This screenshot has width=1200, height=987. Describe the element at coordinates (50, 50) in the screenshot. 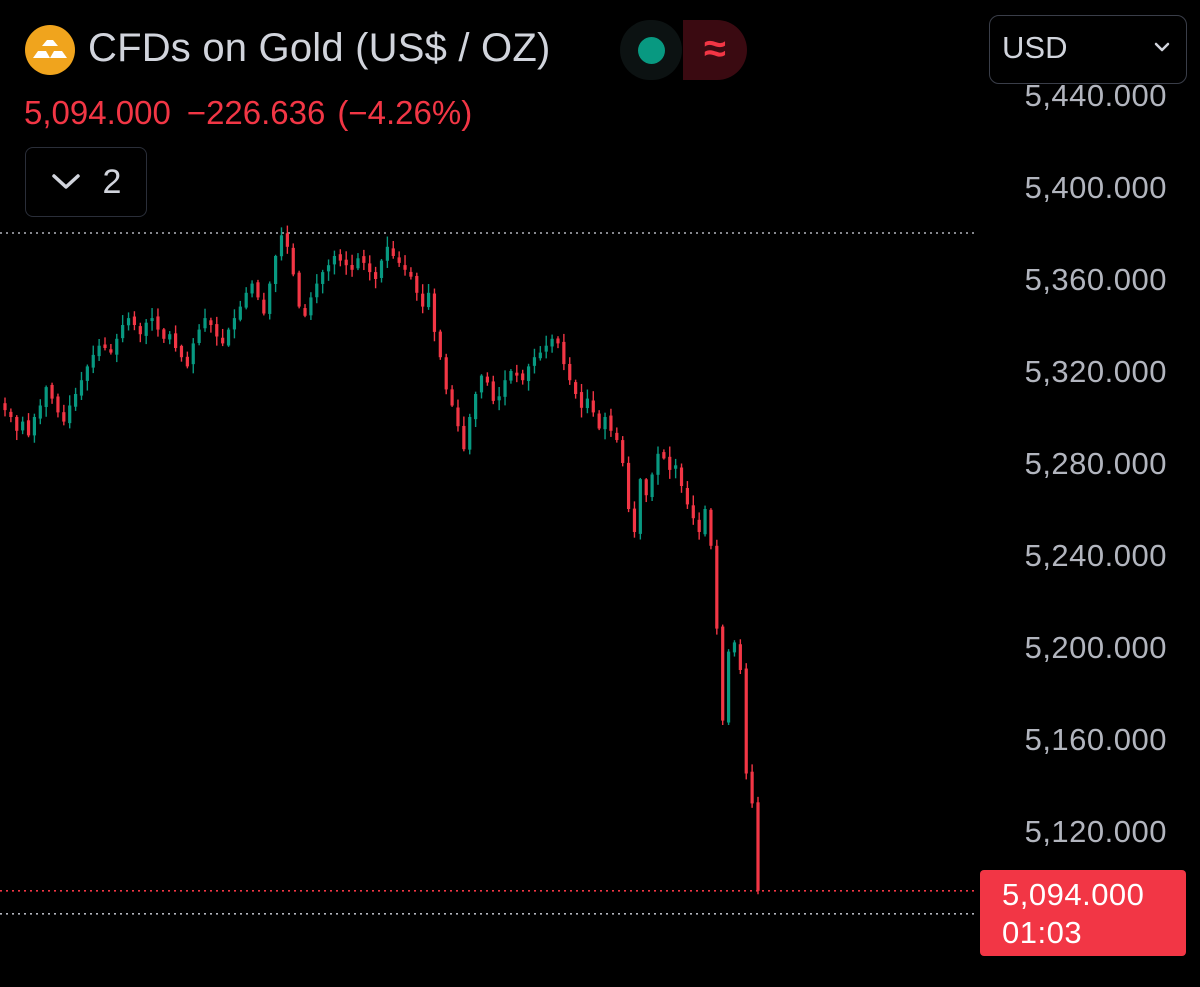

I see `gold-bars-icon` at that location.